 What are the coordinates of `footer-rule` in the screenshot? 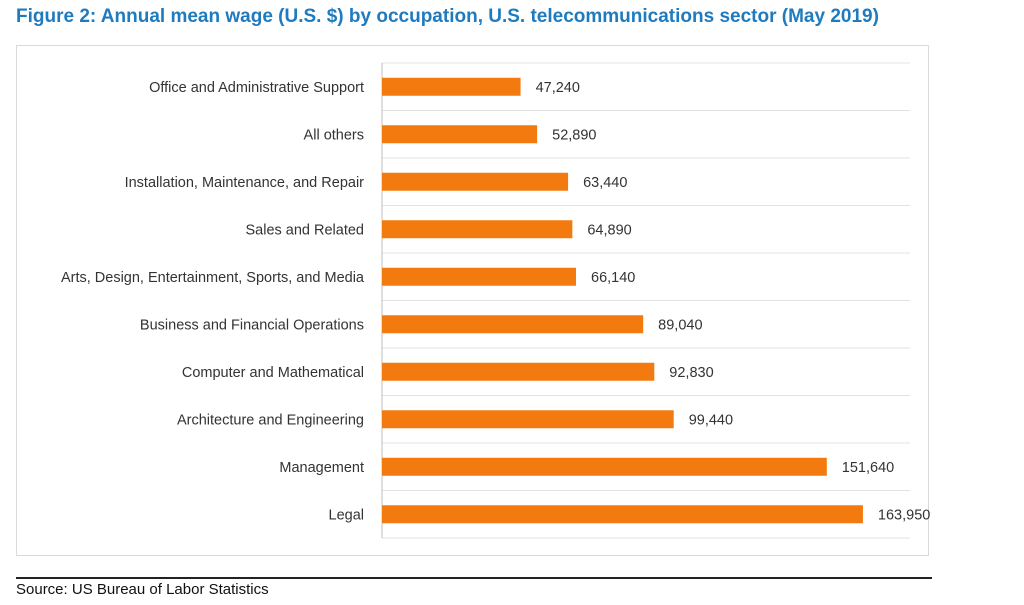 It's located at (474, 578).